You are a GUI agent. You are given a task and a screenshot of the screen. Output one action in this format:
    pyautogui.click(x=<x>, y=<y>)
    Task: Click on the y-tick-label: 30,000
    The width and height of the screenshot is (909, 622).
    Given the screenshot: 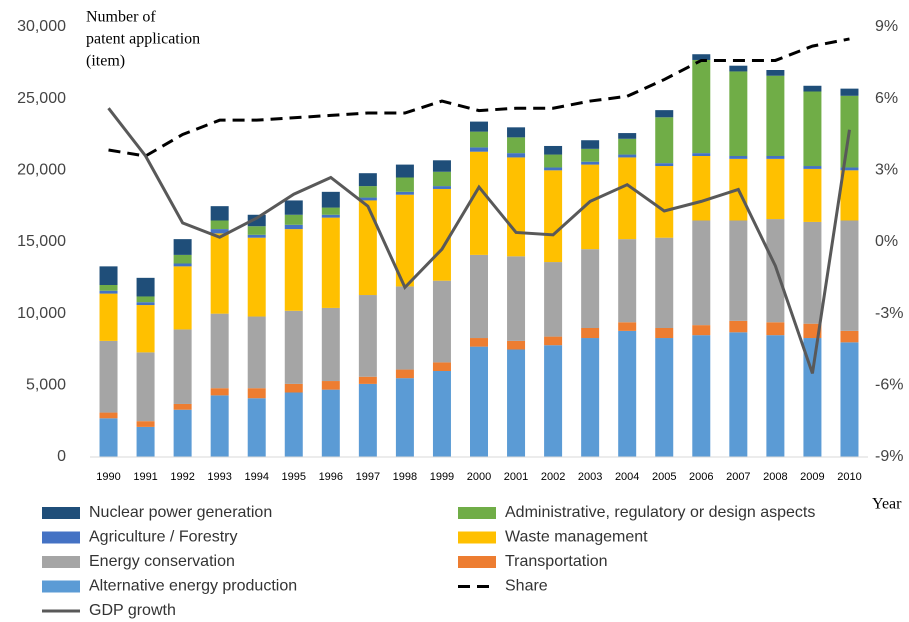 What is the action you would take?
    pyautogui.click(x=41, y=26)
    